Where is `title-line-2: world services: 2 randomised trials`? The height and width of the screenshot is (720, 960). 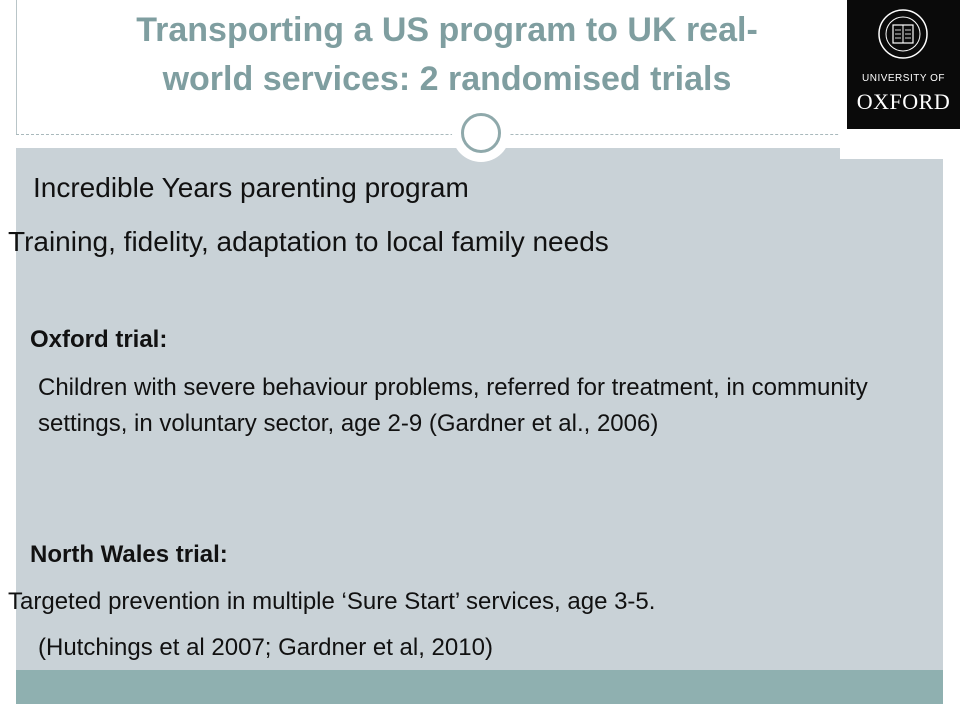
title-line-2: world services: 2 randomised trials is located at coordinates (447, 79).